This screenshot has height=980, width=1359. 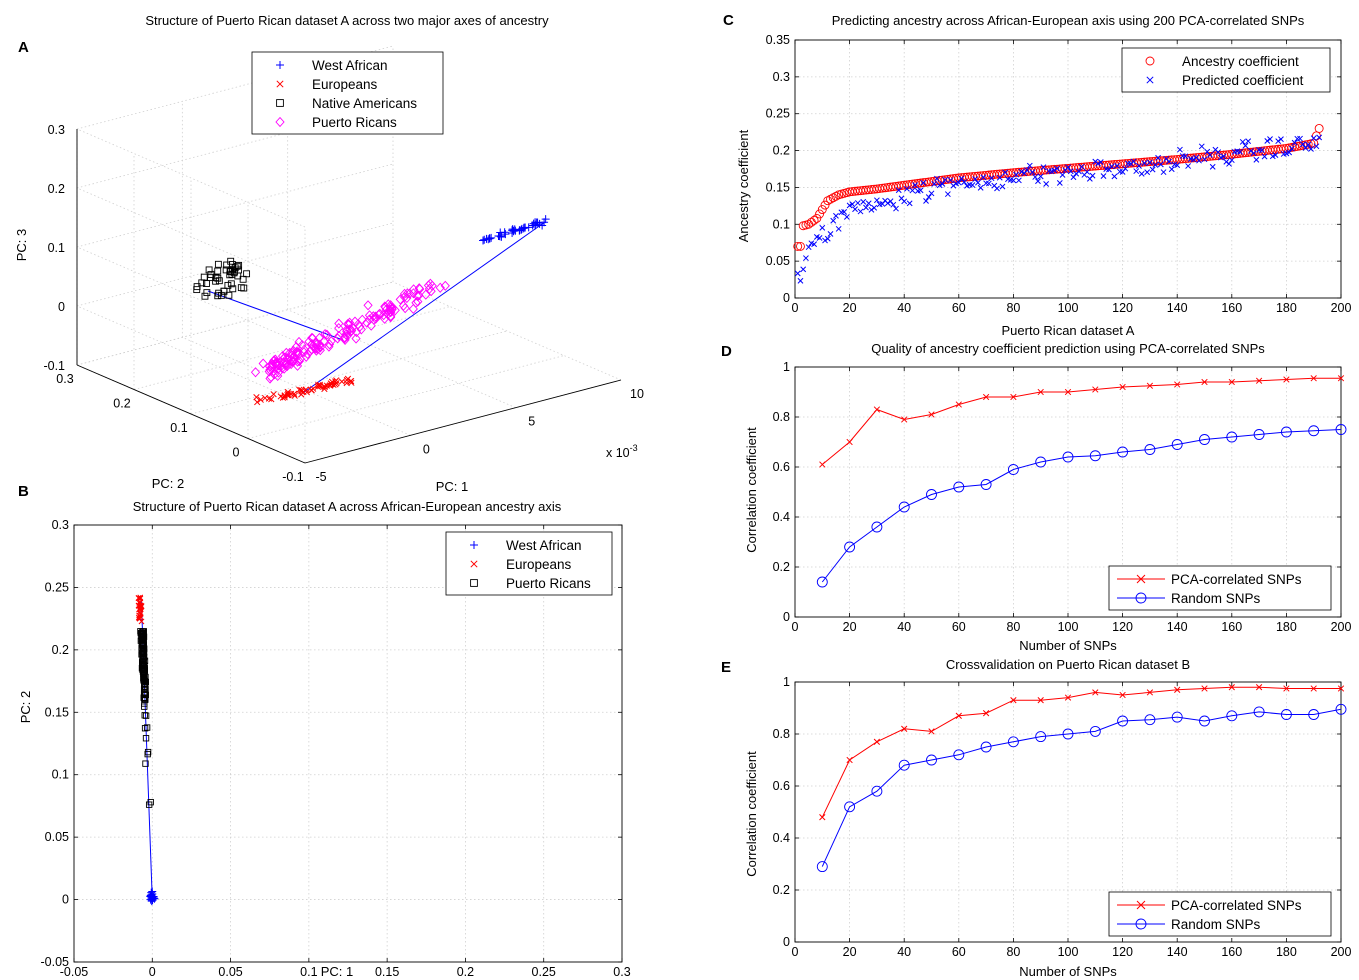 What do you see at coordinates (422, 308) in the screenshot?
I see `a-connector-african` at bounding box center [422, 308].